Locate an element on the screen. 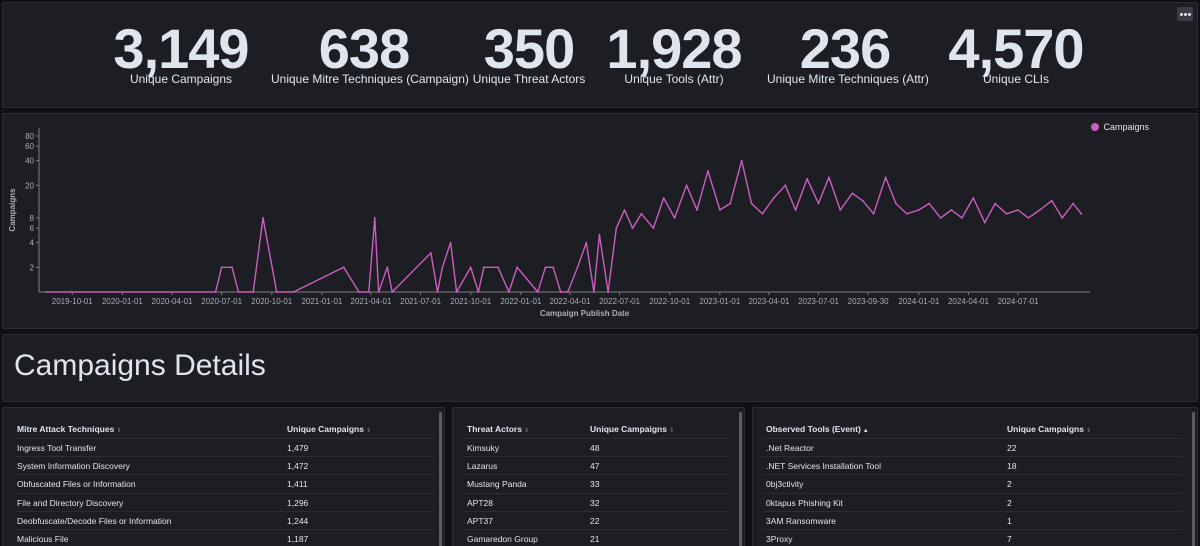 The width and height of the screenshot is (1200, 546). x-tick-label: 2024-07-01 is located at coordinates (1018, 301).